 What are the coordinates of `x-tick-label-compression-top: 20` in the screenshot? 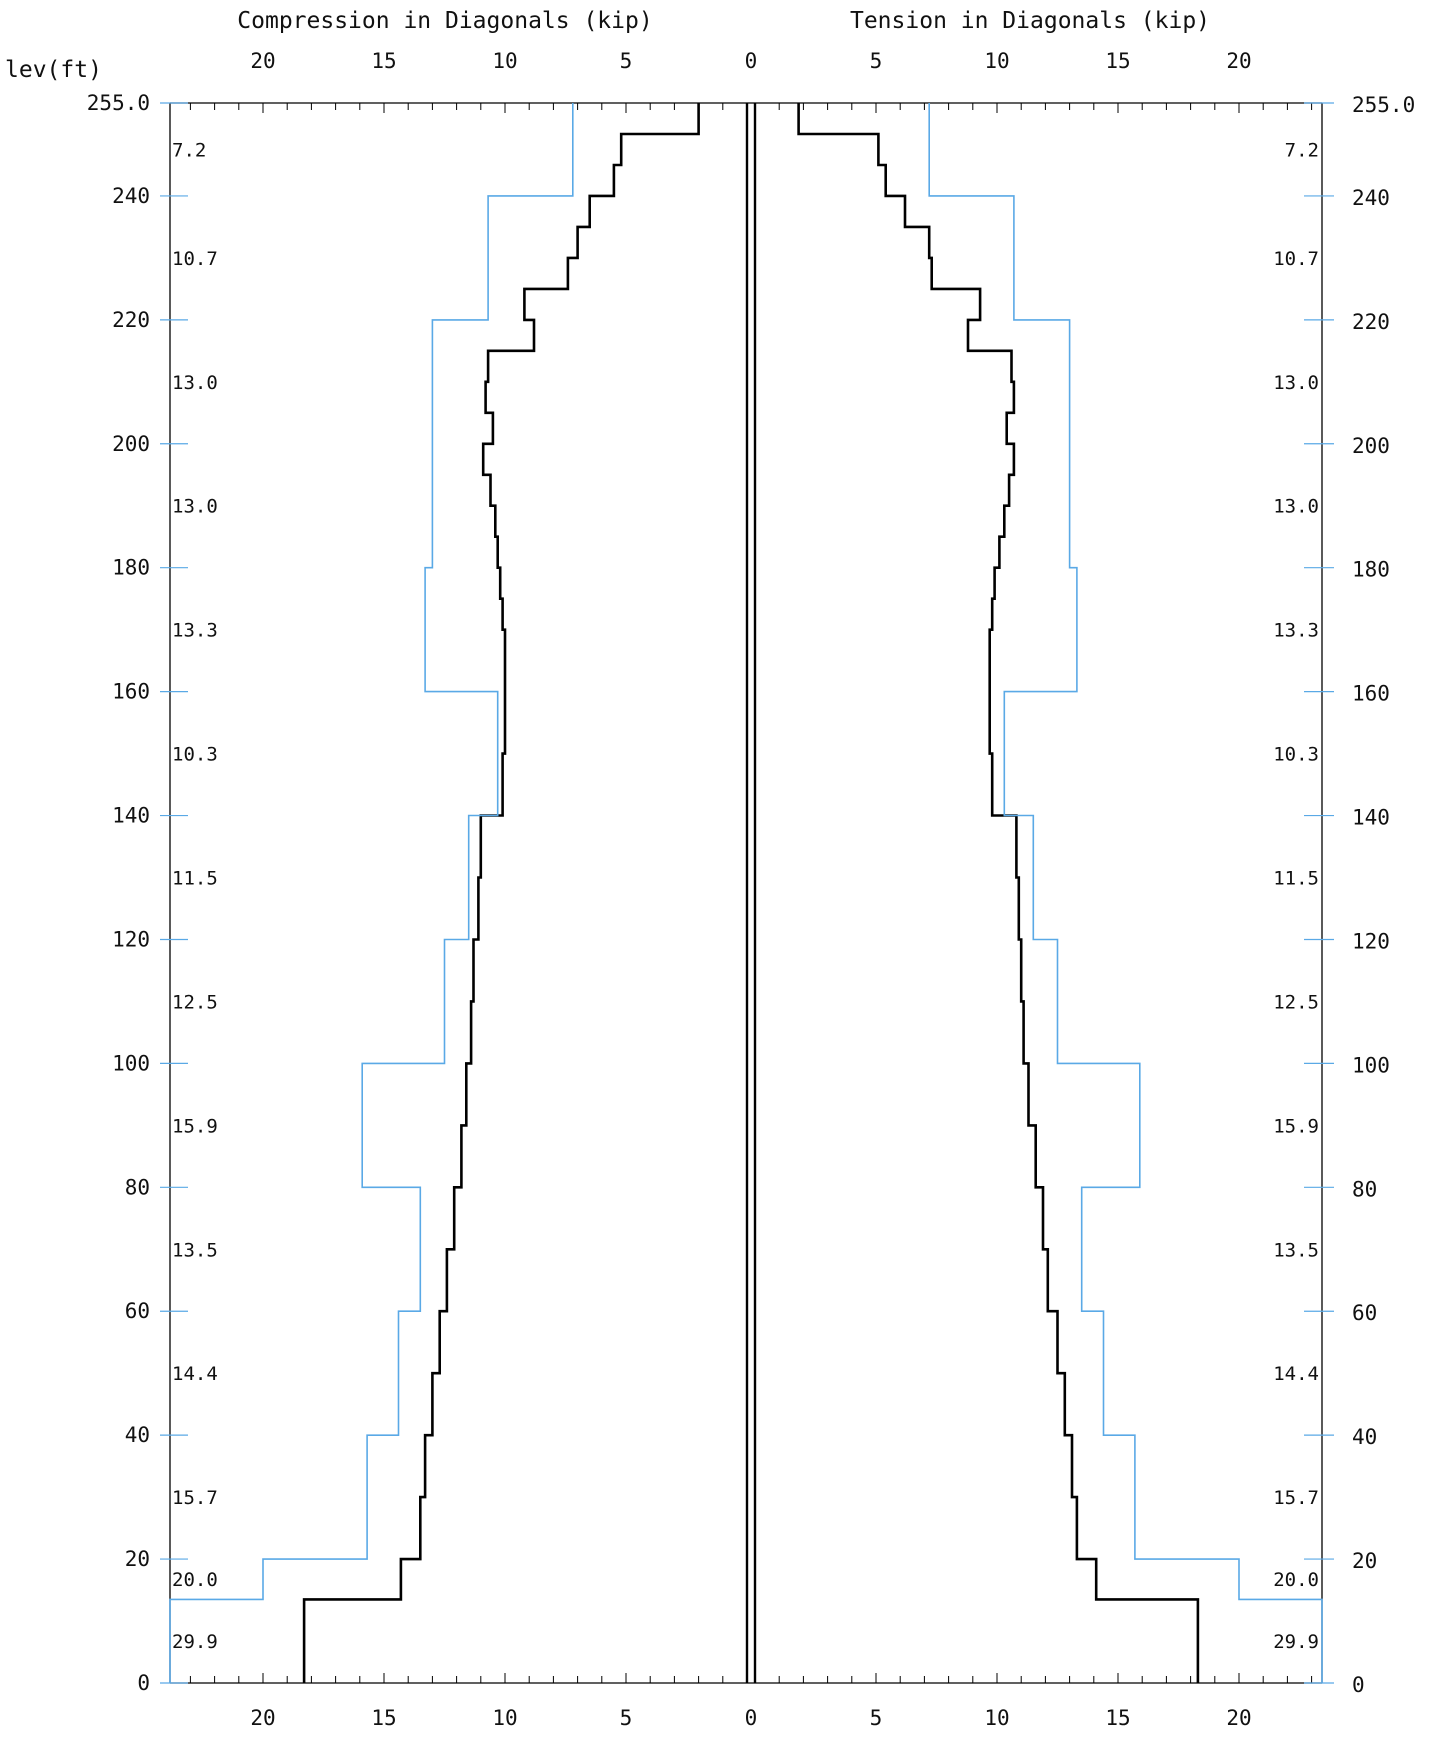 It's located at (262, 61).